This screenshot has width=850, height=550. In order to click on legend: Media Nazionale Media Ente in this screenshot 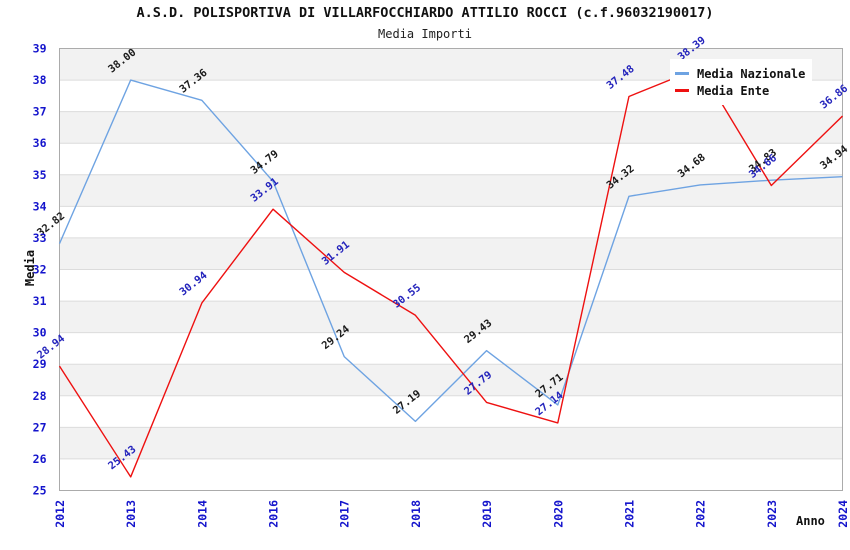, I will do `click(741, 82)`.